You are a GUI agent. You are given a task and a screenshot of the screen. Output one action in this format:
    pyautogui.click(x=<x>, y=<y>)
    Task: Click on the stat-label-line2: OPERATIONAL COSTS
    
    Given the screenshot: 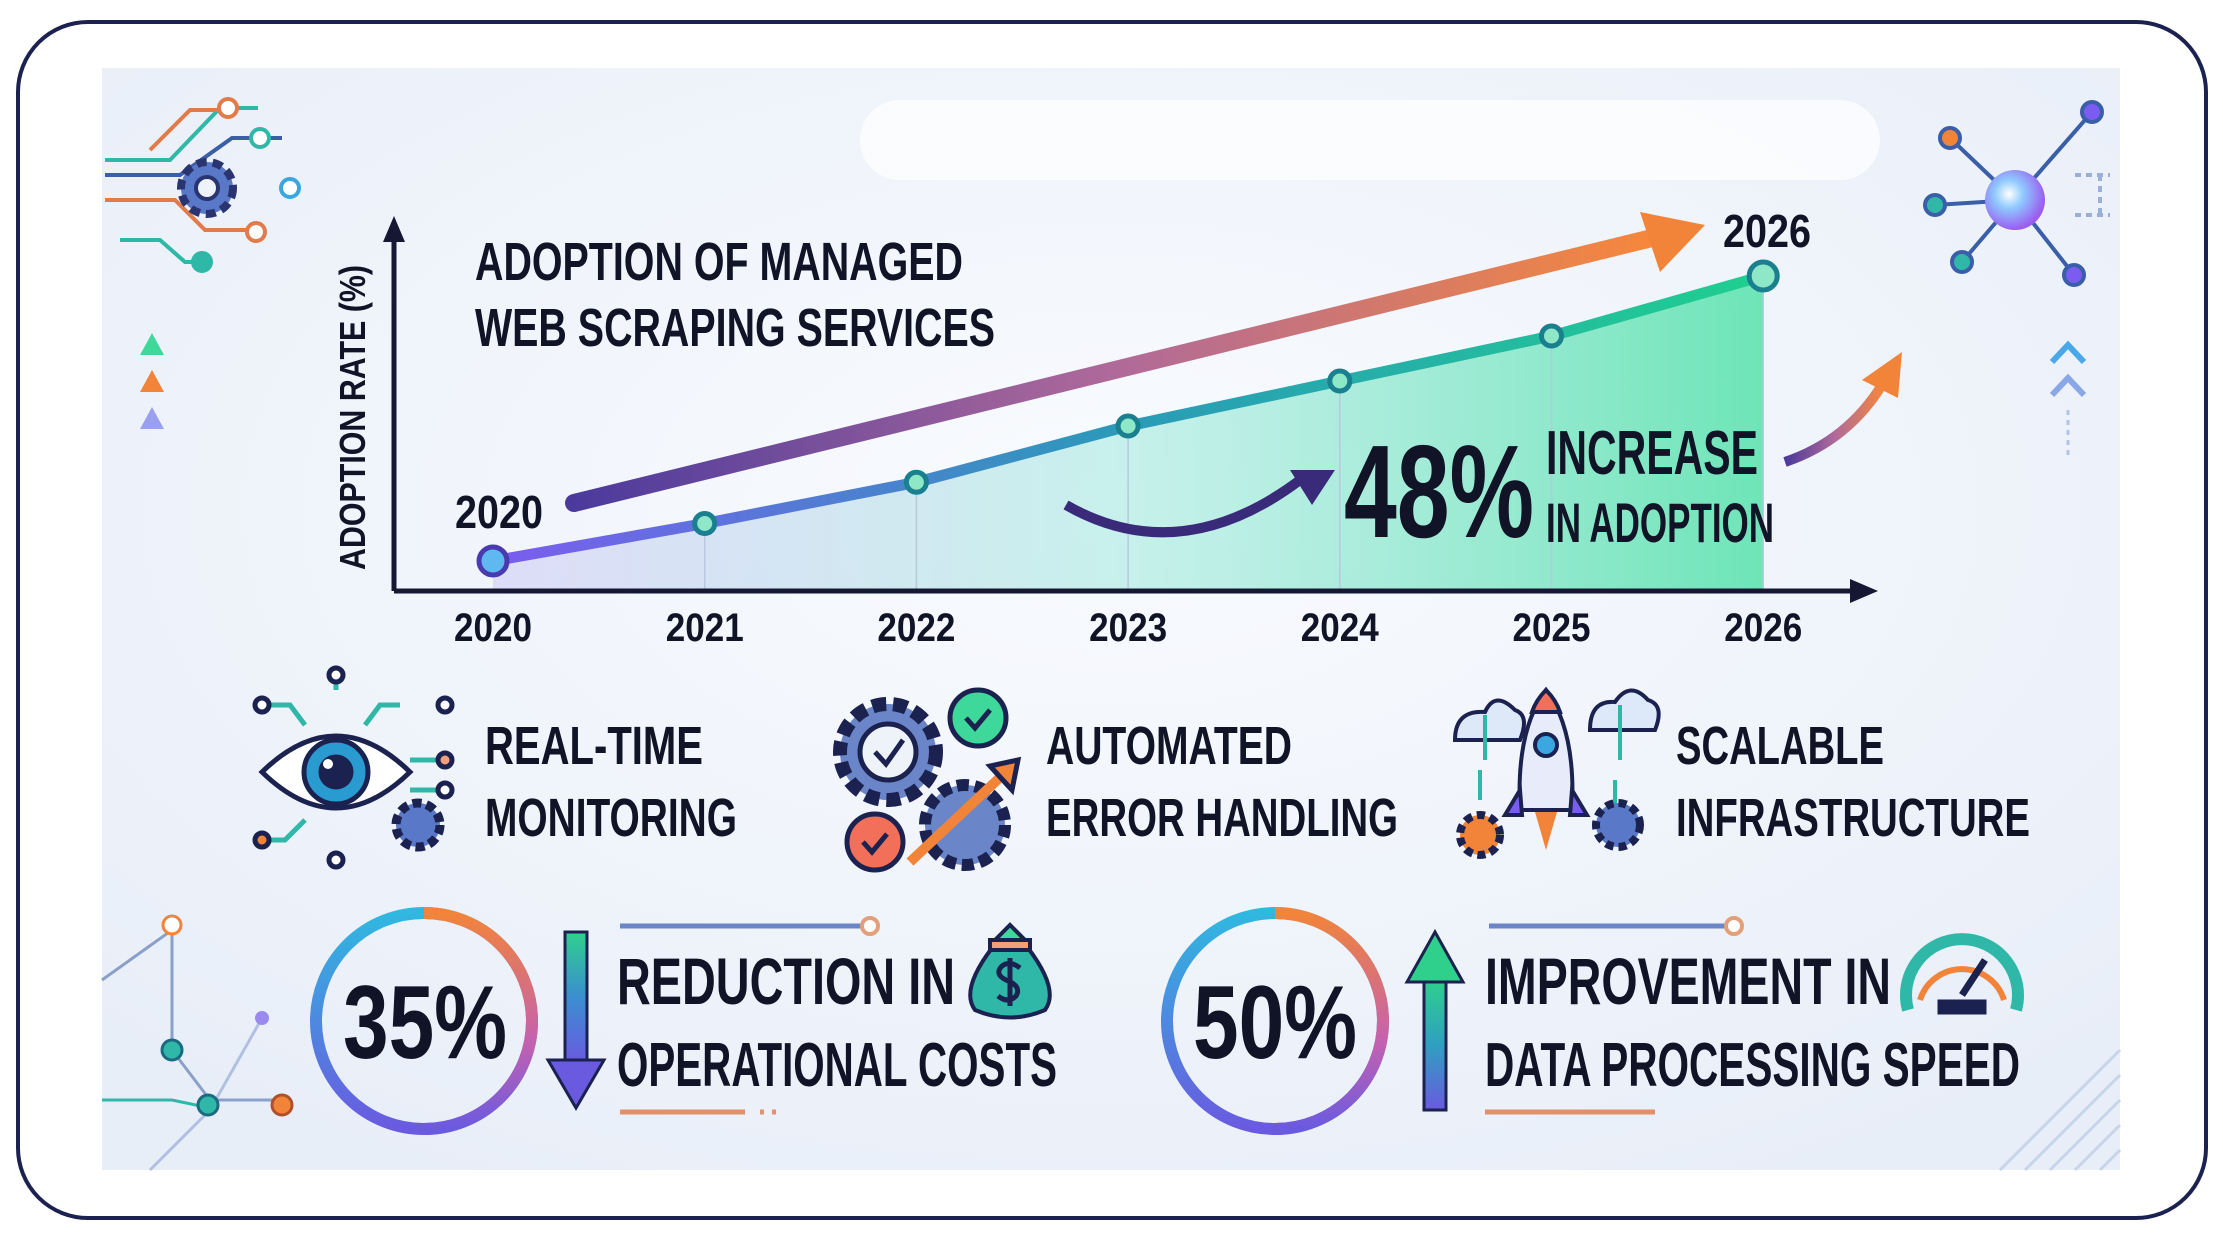 What is the action you would take?
    pyautogui.click(x=837, y=1065)
    